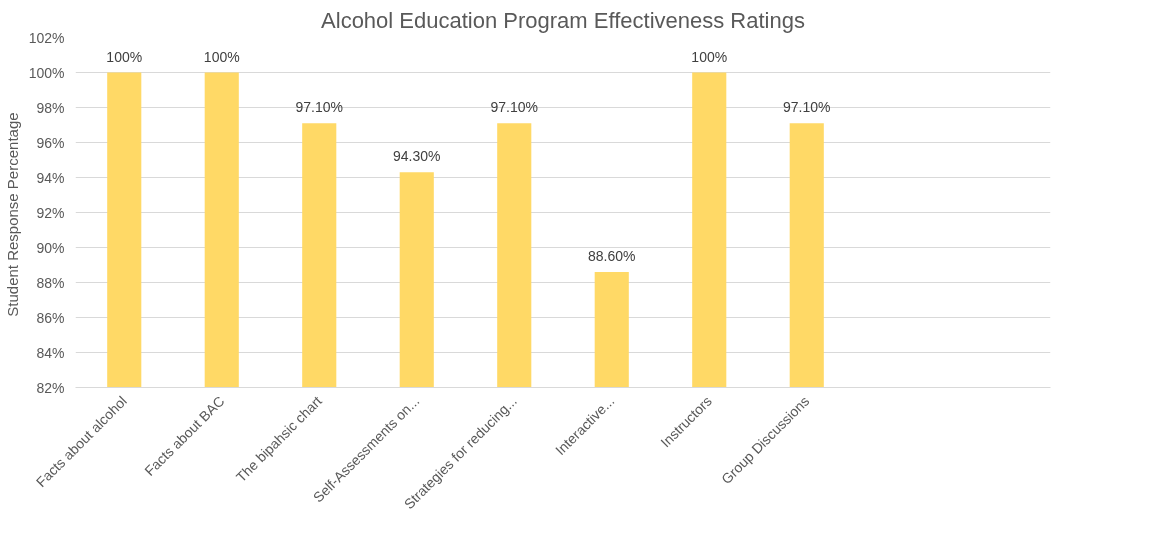 This screenshot has width=1150, height=533. I want to click on data-label: 88.60%, so click(612, 256).